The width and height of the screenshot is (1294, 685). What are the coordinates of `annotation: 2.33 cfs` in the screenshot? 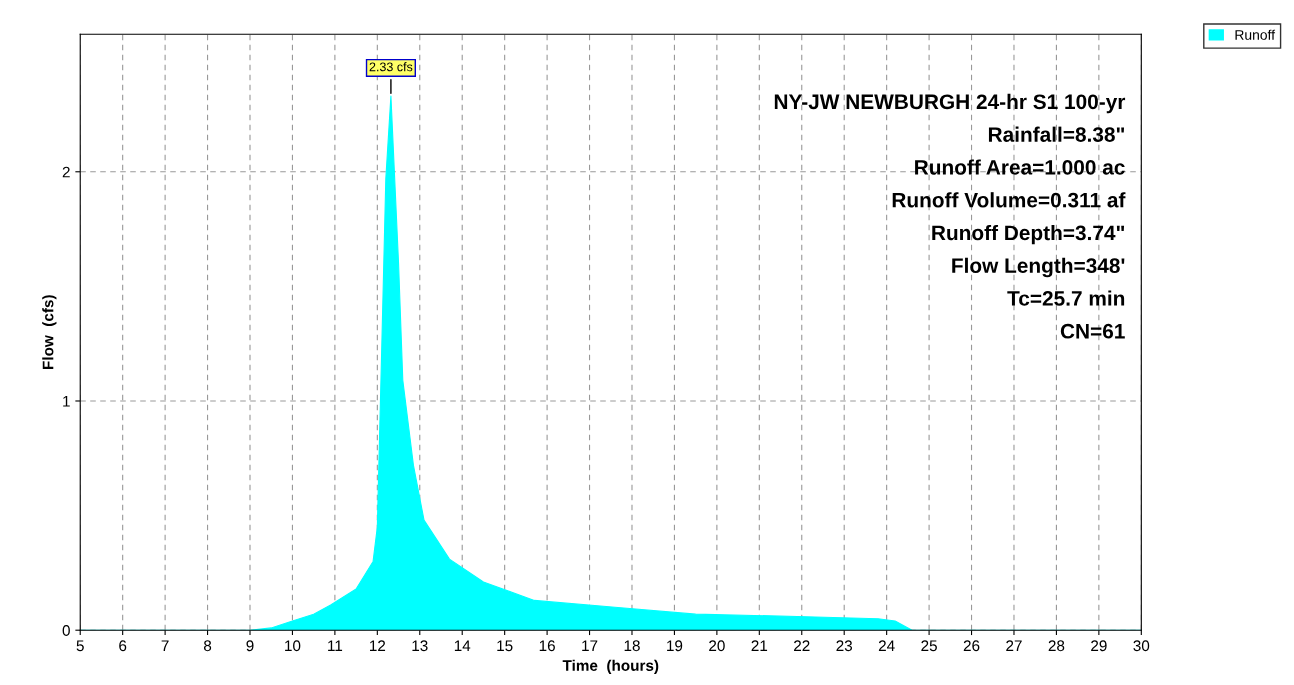 It's located at (391, 67).